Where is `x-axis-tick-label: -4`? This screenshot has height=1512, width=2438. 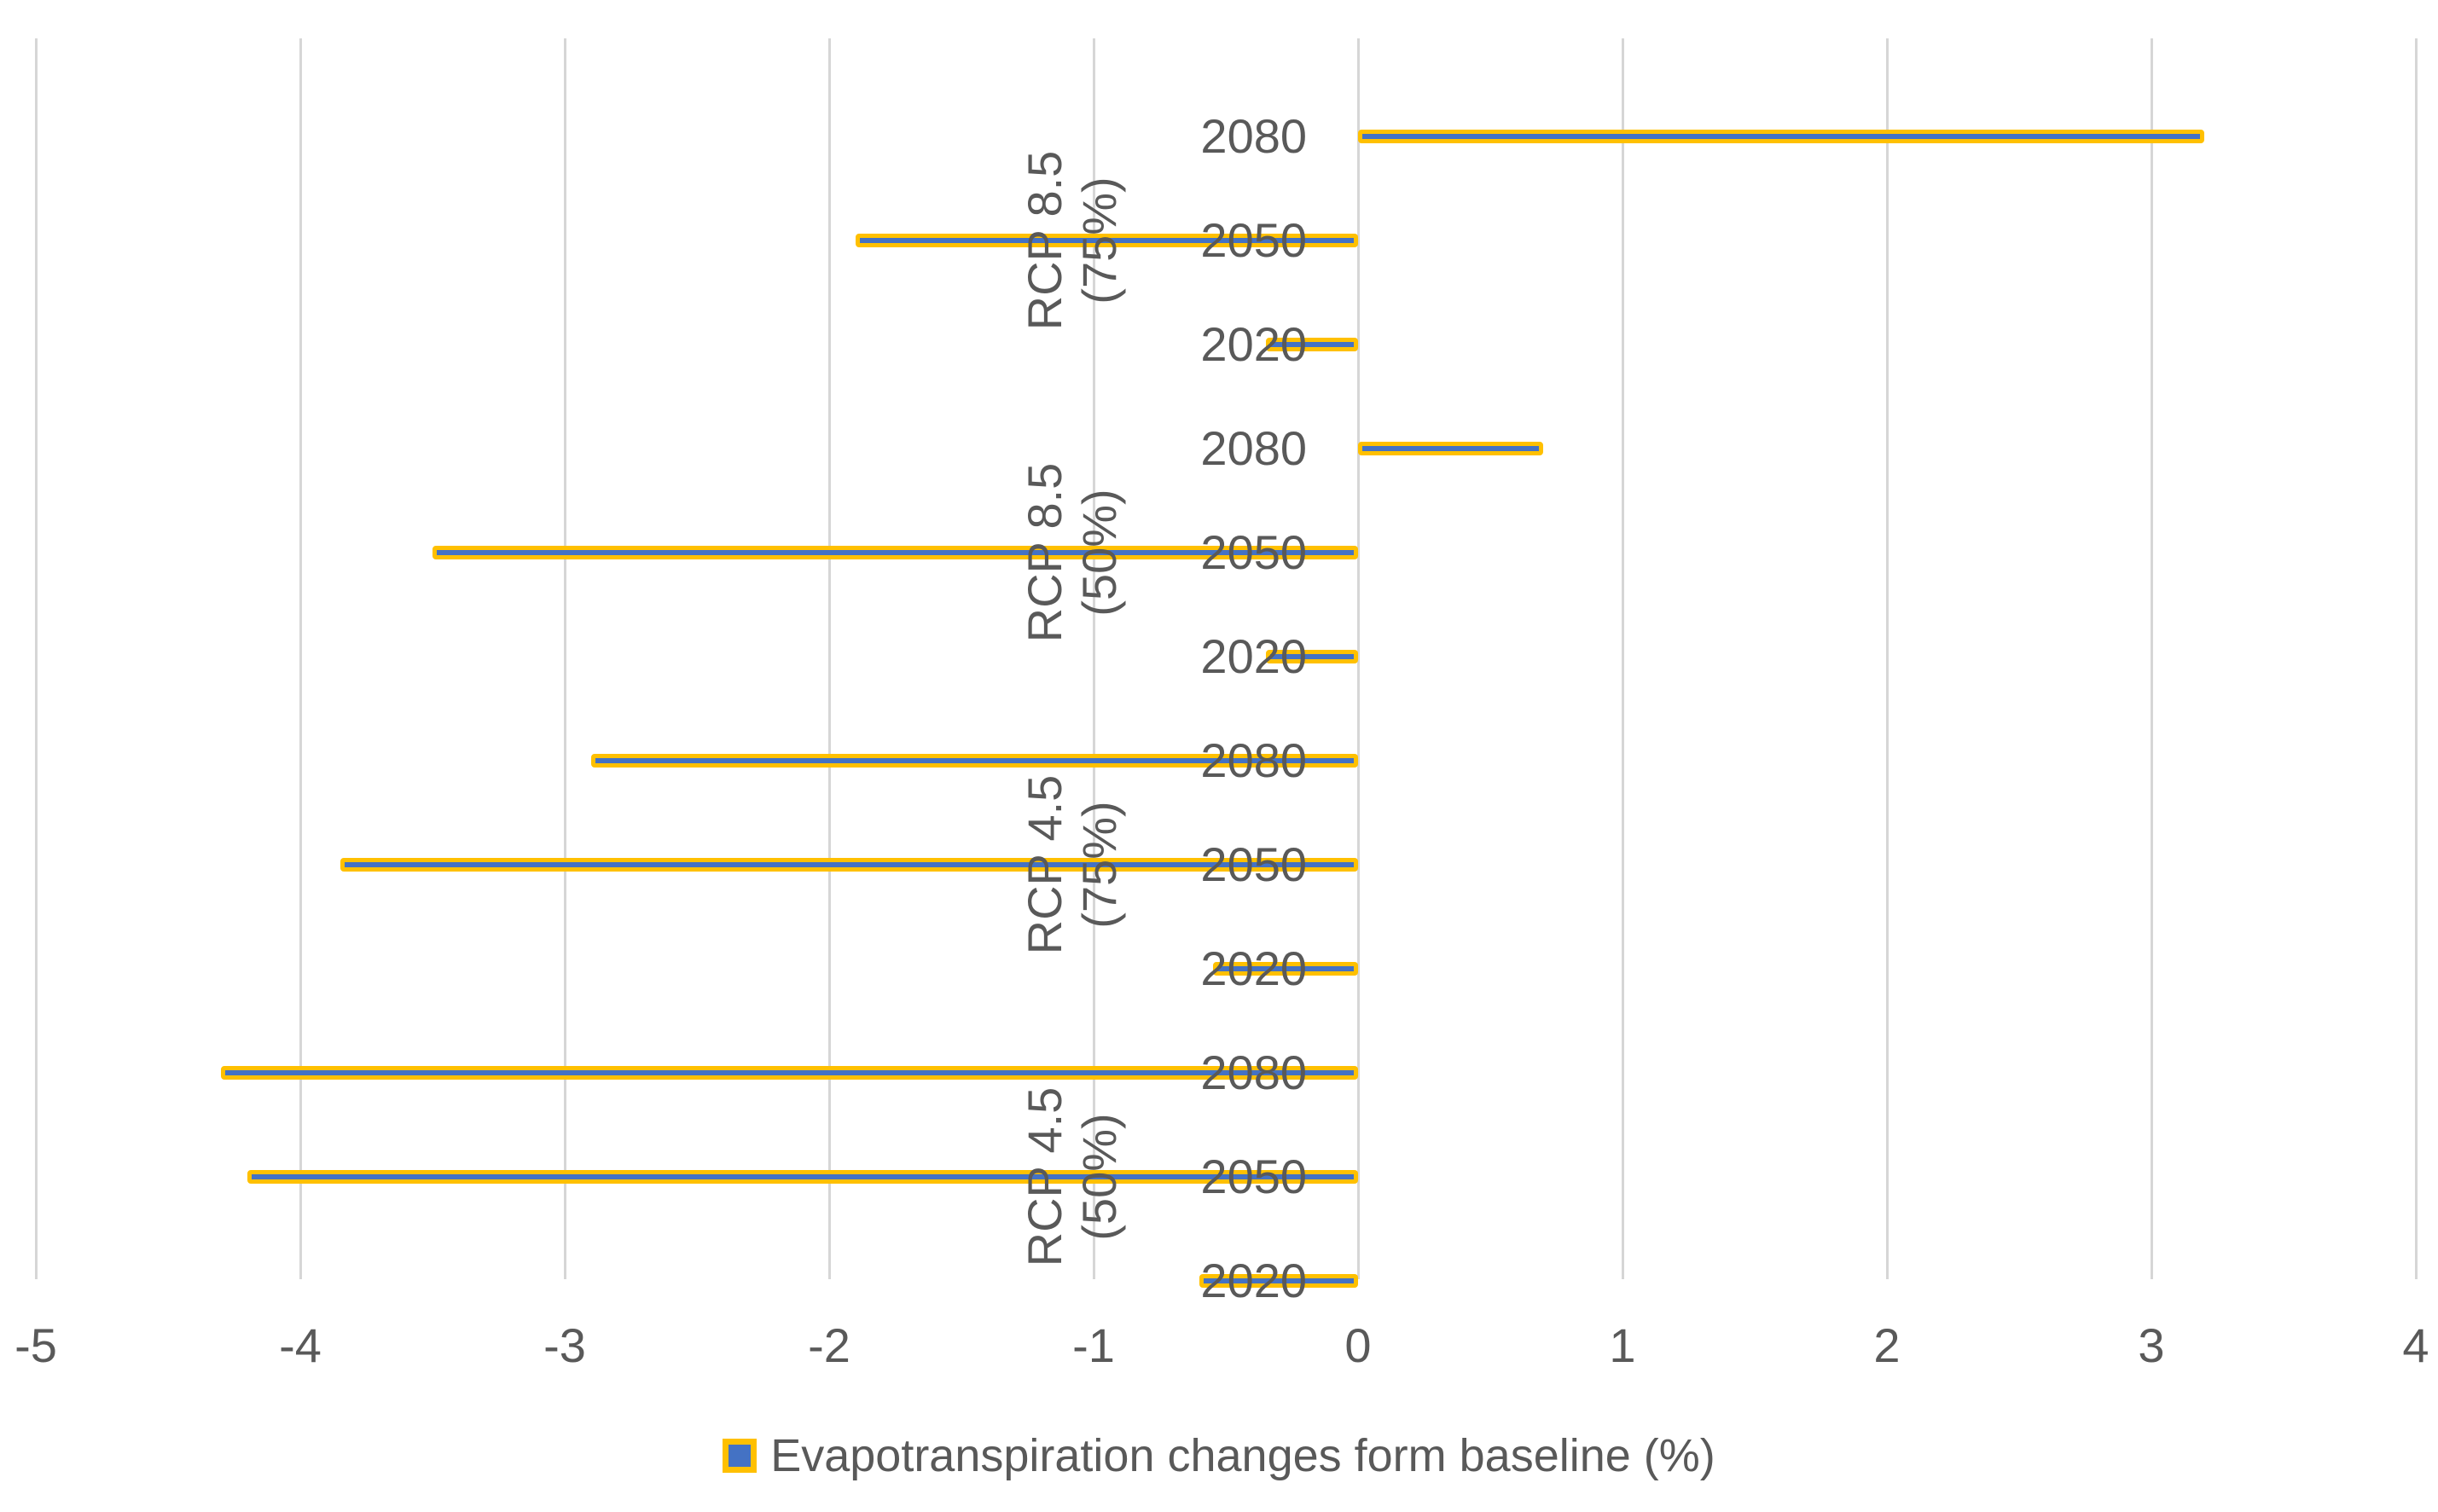
x-axis-tick-label: -4 is located at coordinates (300, 1345).